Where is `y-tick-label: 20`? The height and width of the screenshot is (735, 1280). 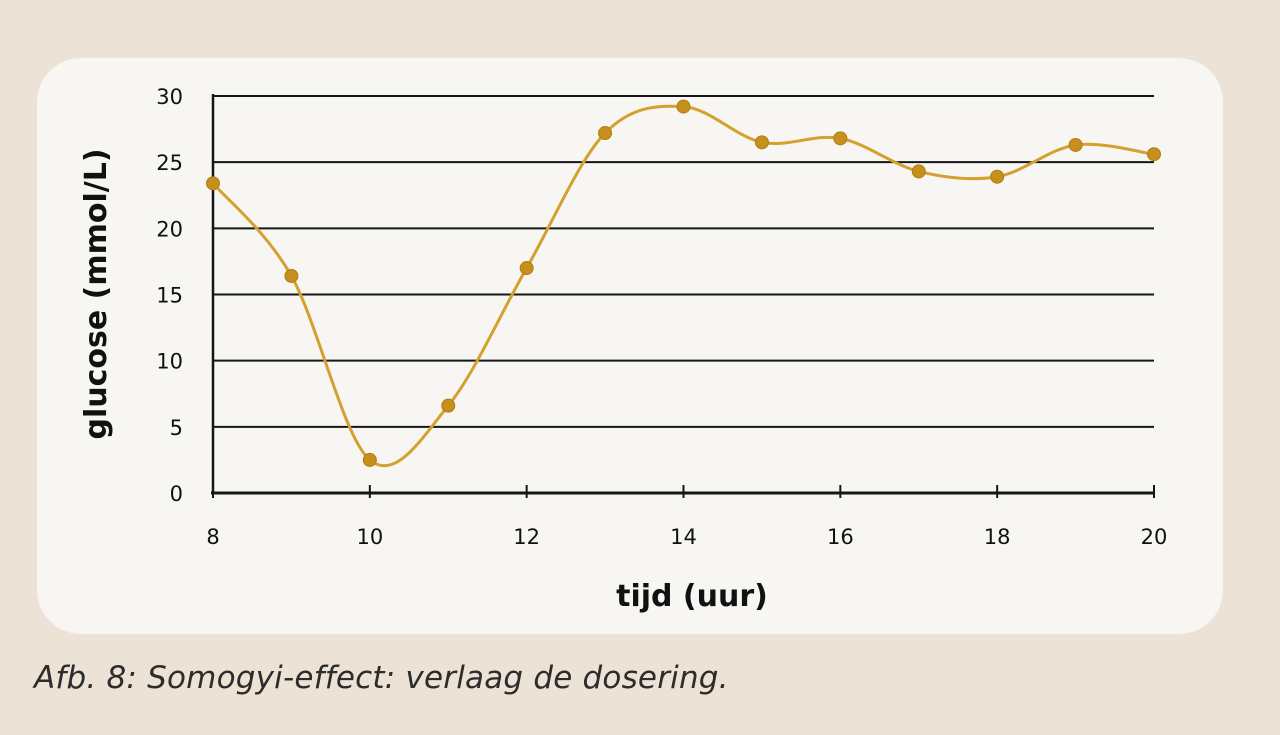 y-tick-label: 20 is located at coordinates (169, 229).